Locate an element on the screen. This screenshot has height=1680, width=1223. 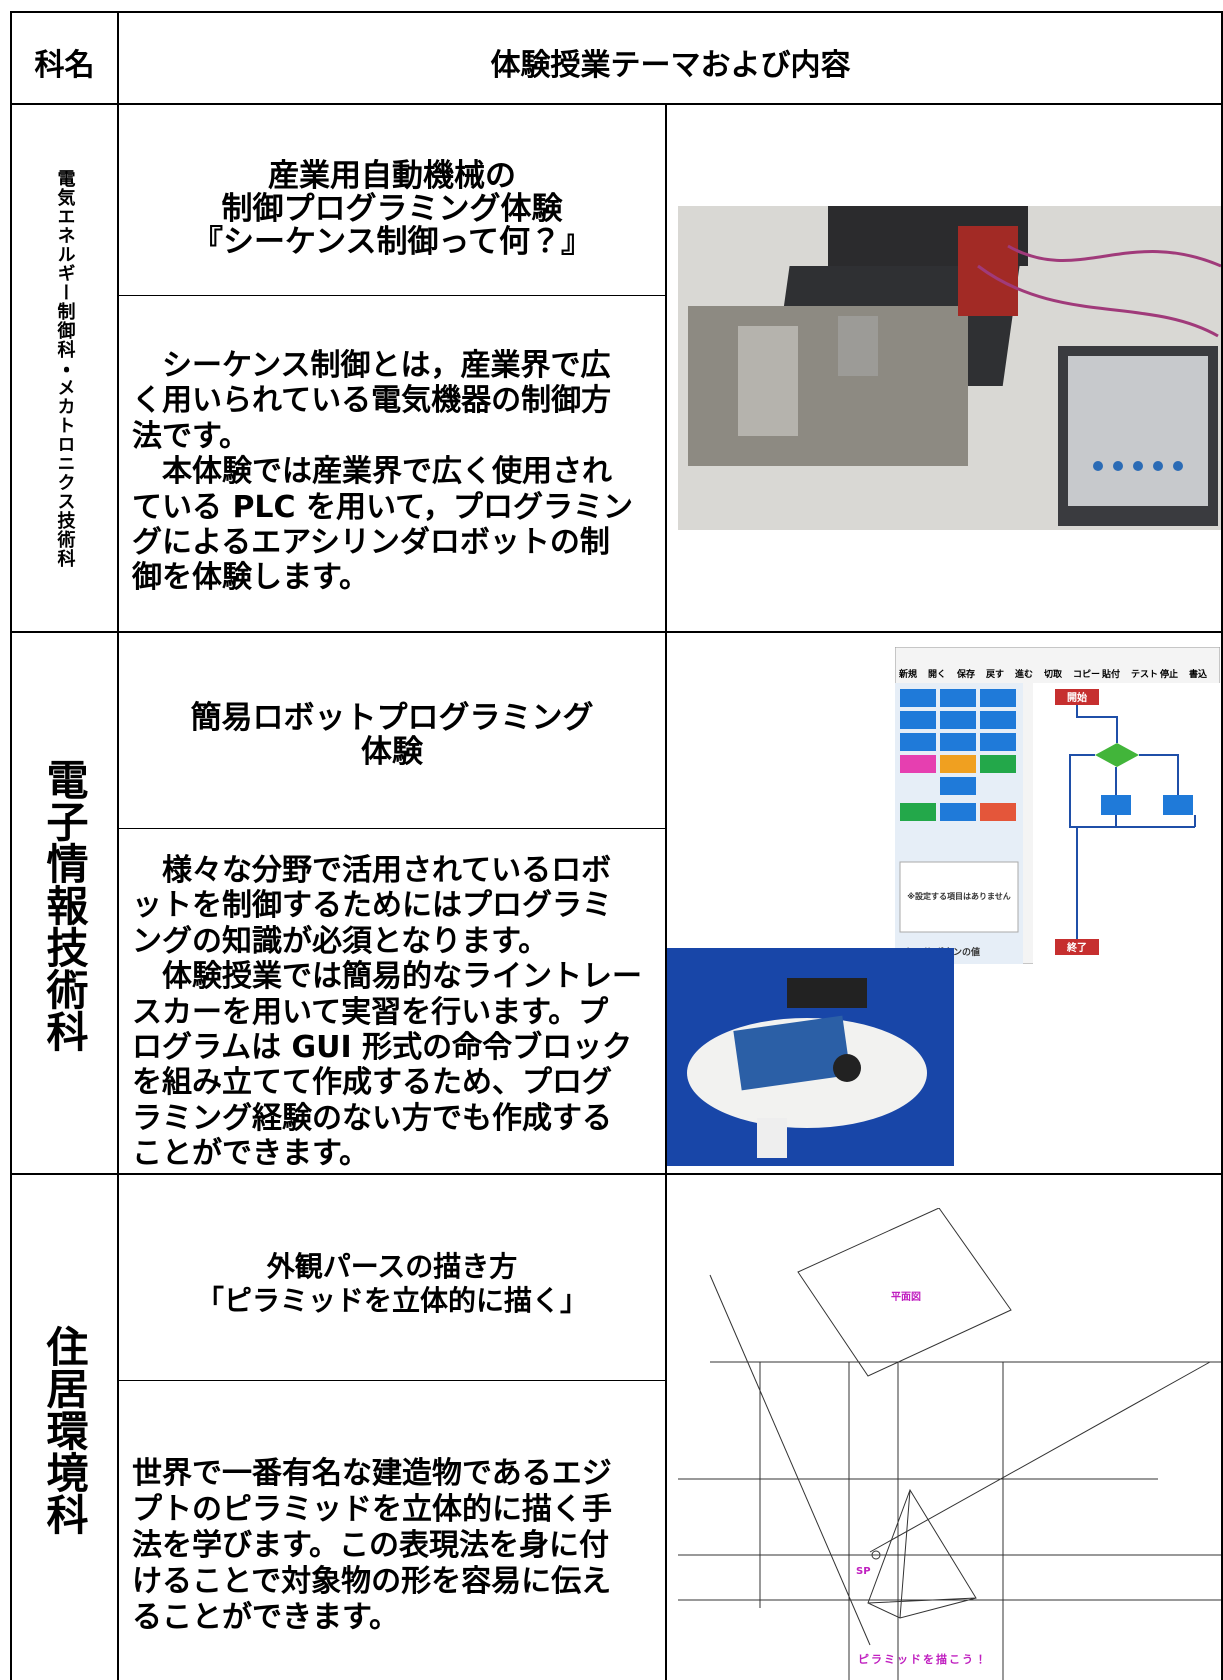
row-description: 体験授業では簡易的なライントレー is located at coordinates (387, 977).